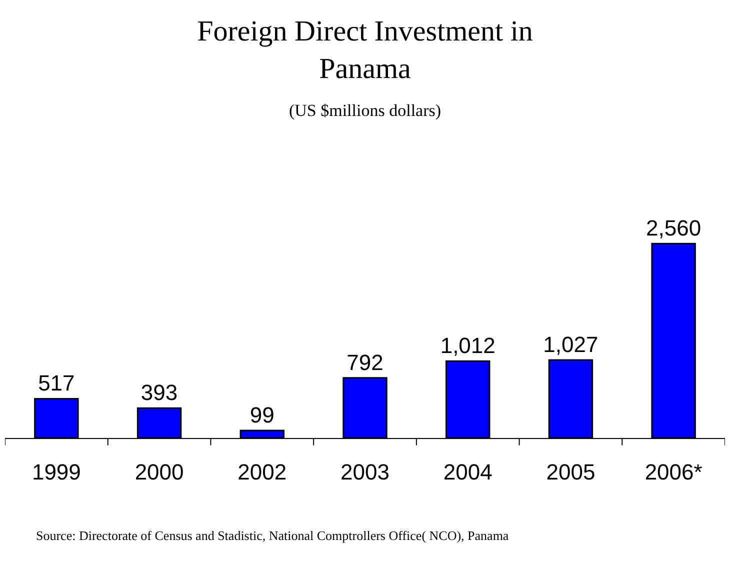  Describe the element at coordinates (365, 362) in the screenshot. I see `data-label: 792` at that location.